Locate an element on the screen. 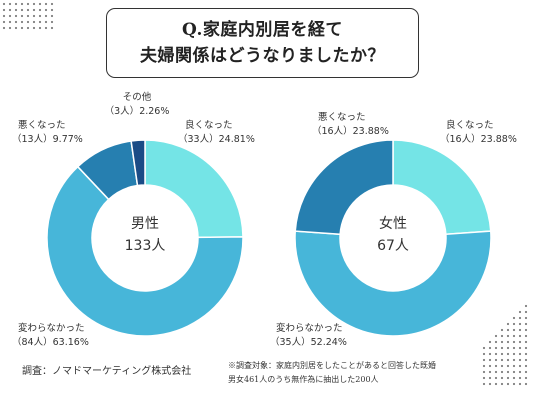  male-label-same-name: 変わらなかった is located at coordinates (51, 328).